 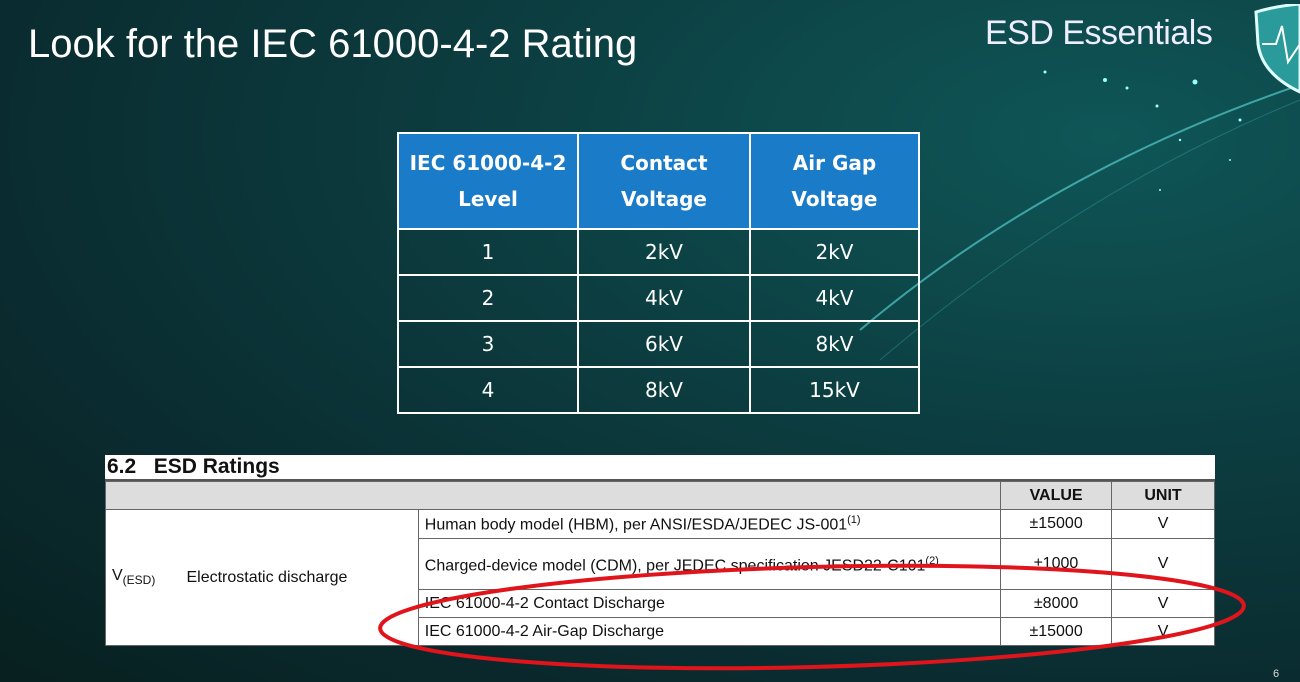 What do you see at coordinates (488, 181) in the screenshot?
I see `header-level: IEC 61000-4-2 Level` at bounding box center [488, 181].